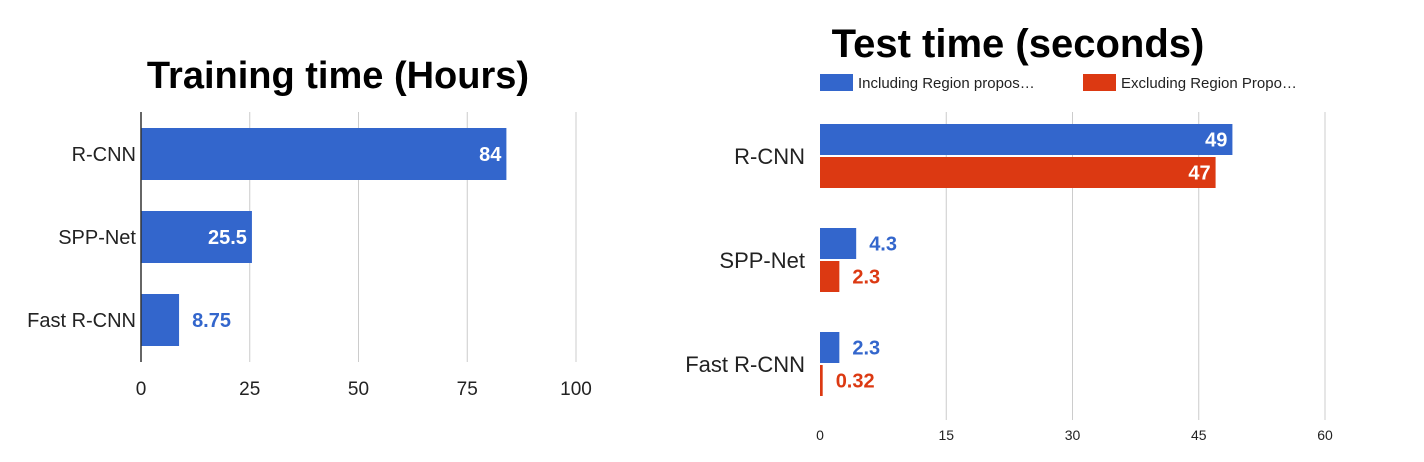 The height and width of the screenshot is (462, 1424). What do you see at coordinates (1018, 44) in the screenshot?
I see `chart-title: Test time (seconds)` at bounding box center [1018, 44].